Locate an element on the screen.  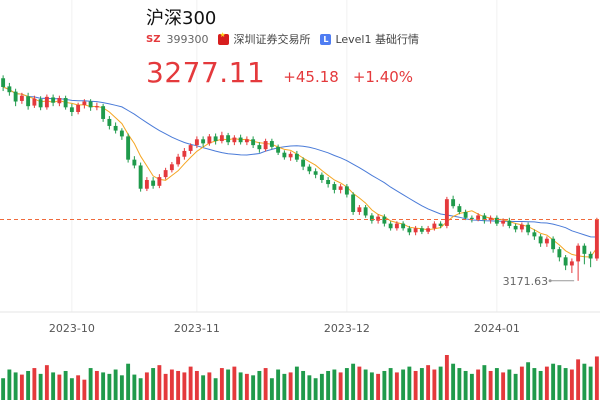
x-tick-label: 2023-11 is located at coordinates (197, 328).